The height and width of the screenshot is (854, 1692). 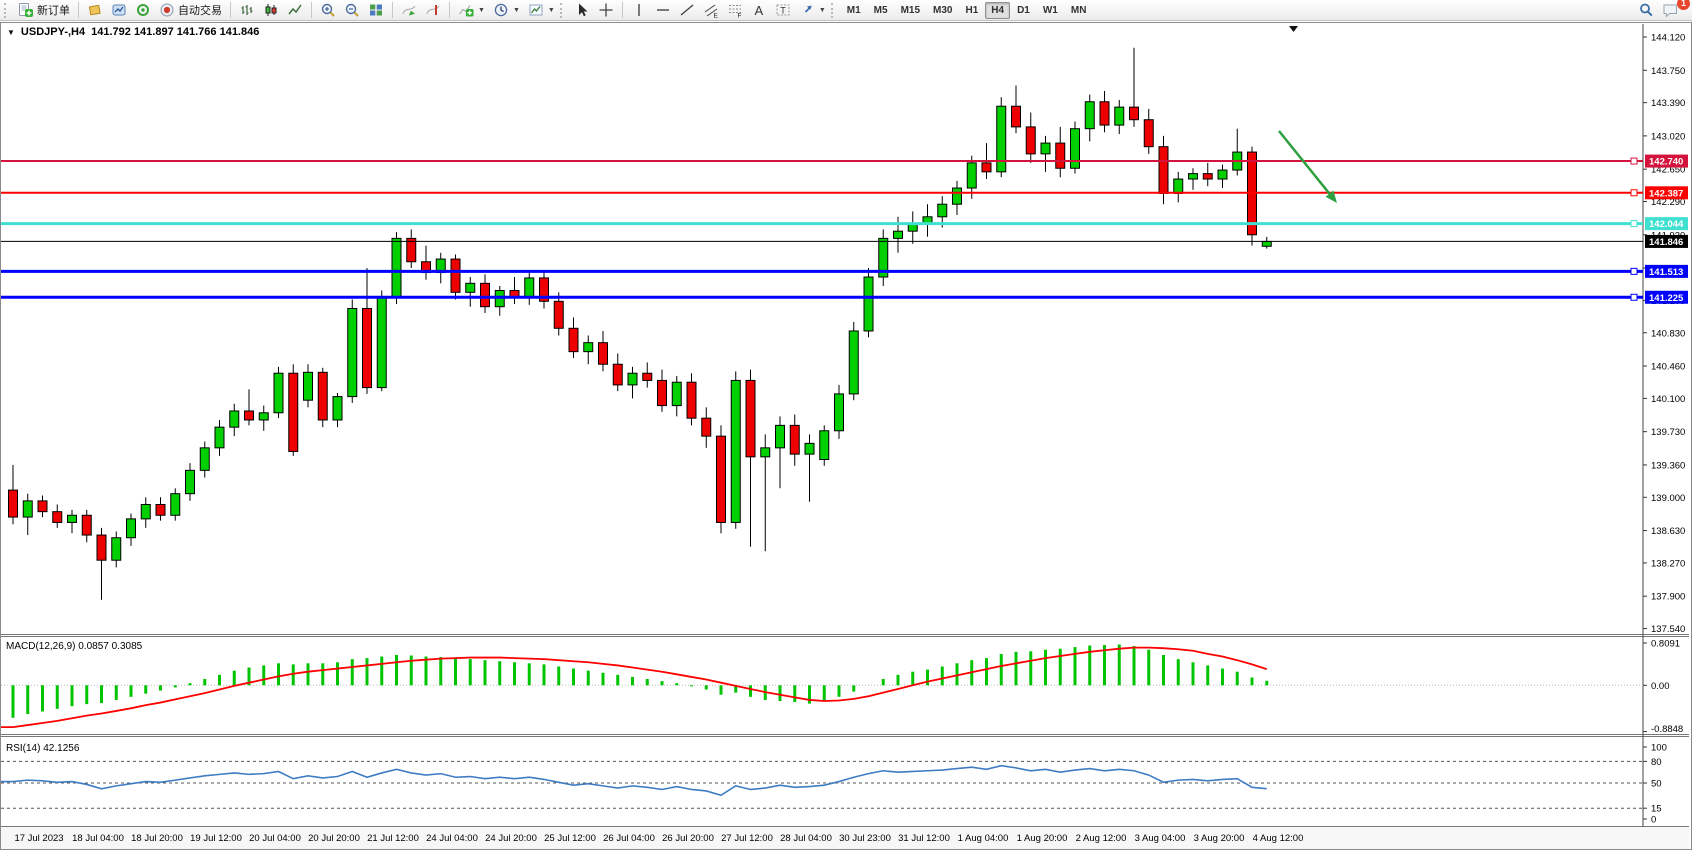 I want to click on trend-arrow-annotation, so click(x=1307, y=166).